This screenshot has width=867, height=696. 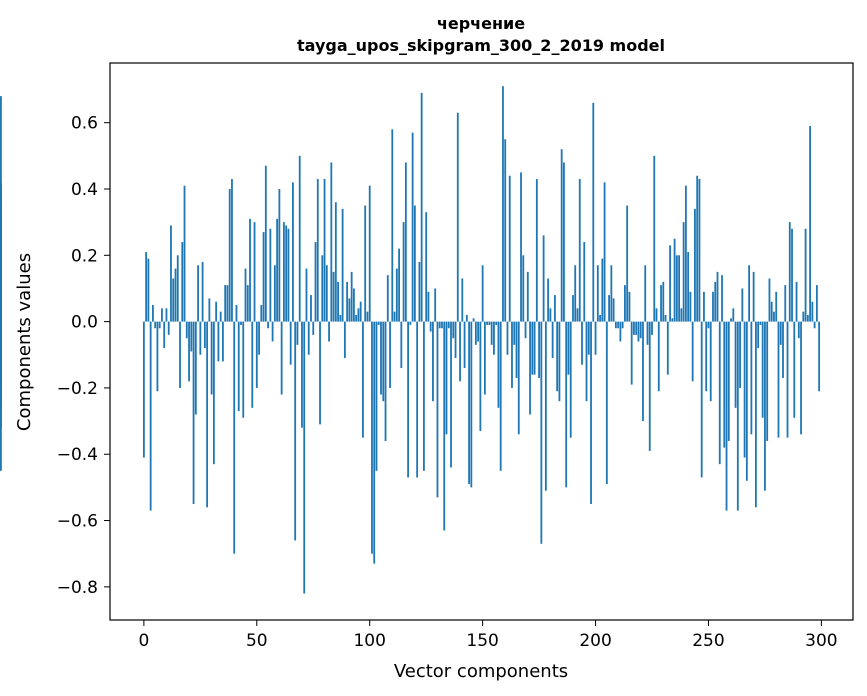 What do you see at coordinates (821, 641) in the screenshot?
I see `x-tick-label: 300` at bounding box center [821, 641].